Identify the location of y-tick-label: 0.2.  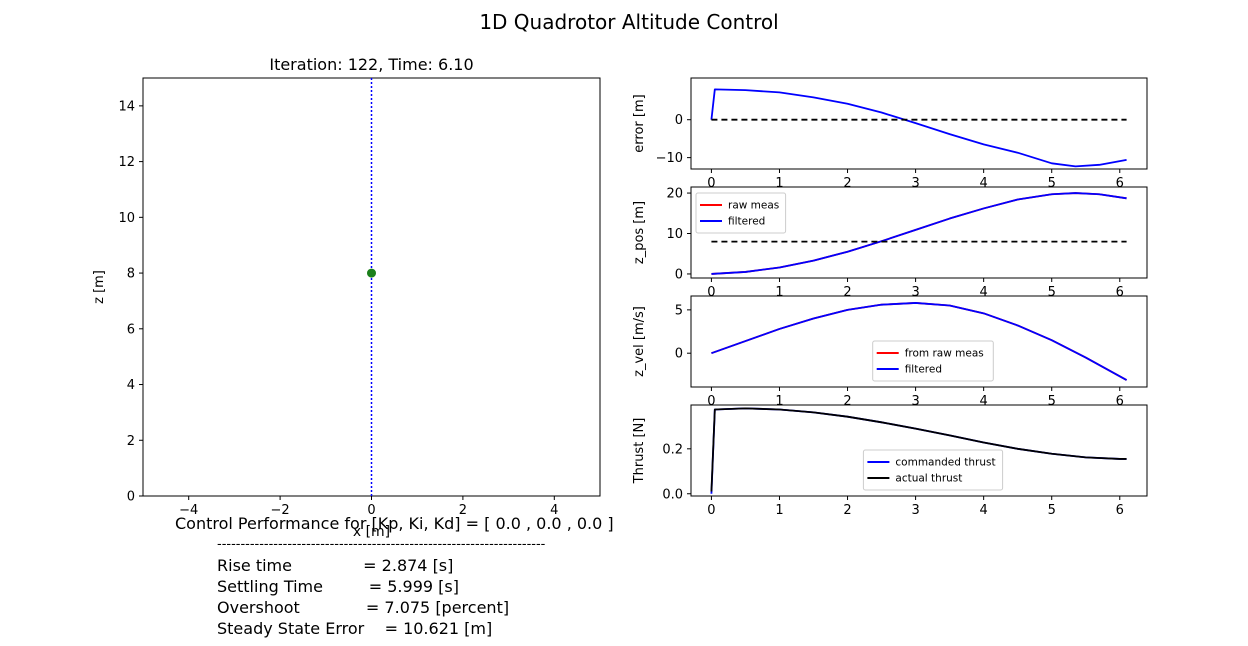
(672, 449).